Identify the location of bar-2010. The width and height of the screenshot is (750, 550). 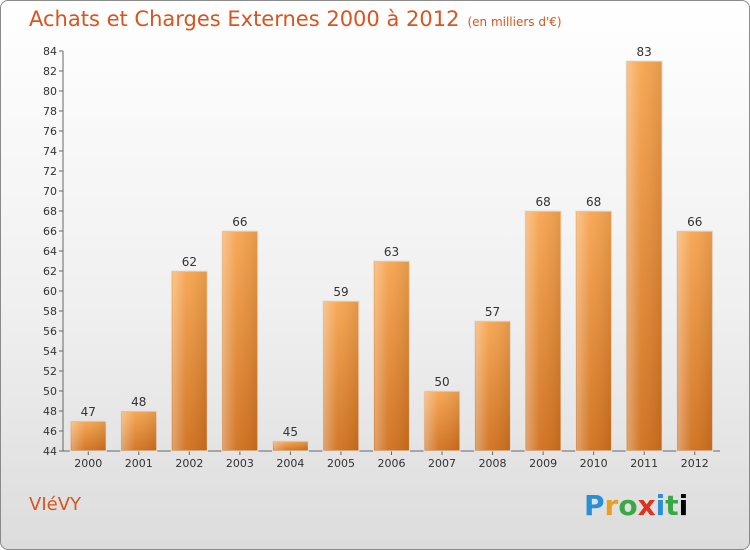
(594, 331).